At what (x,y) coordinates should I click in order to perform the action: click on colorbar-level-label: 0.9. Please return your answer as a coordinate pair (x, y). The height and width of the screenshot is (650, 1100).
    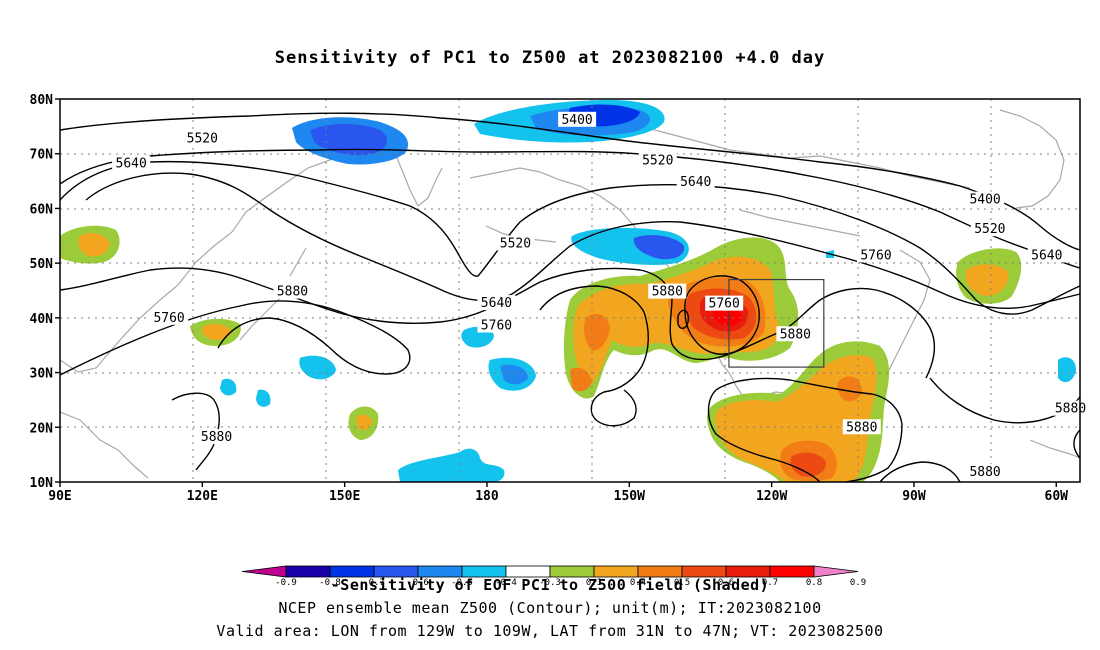
    Looking at the image, I should click on (858, 583).